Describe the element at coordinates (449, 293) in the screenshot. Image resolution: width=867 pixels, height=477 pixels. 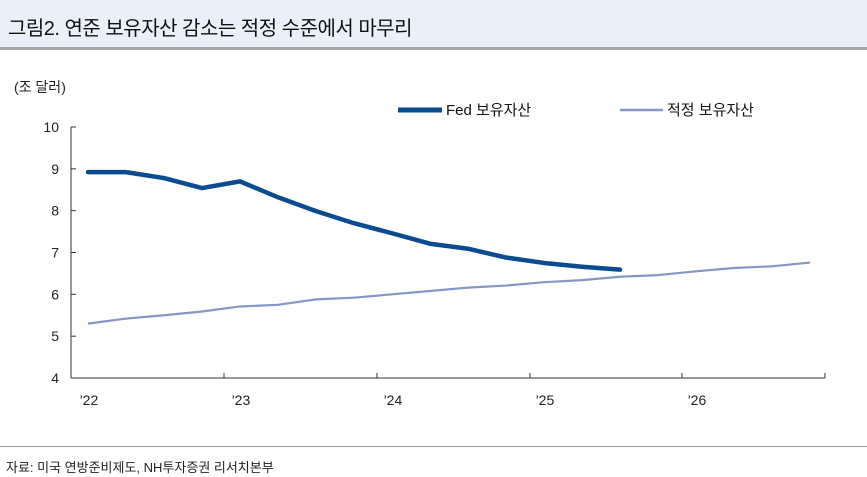
I see `series-line-target` at that location.